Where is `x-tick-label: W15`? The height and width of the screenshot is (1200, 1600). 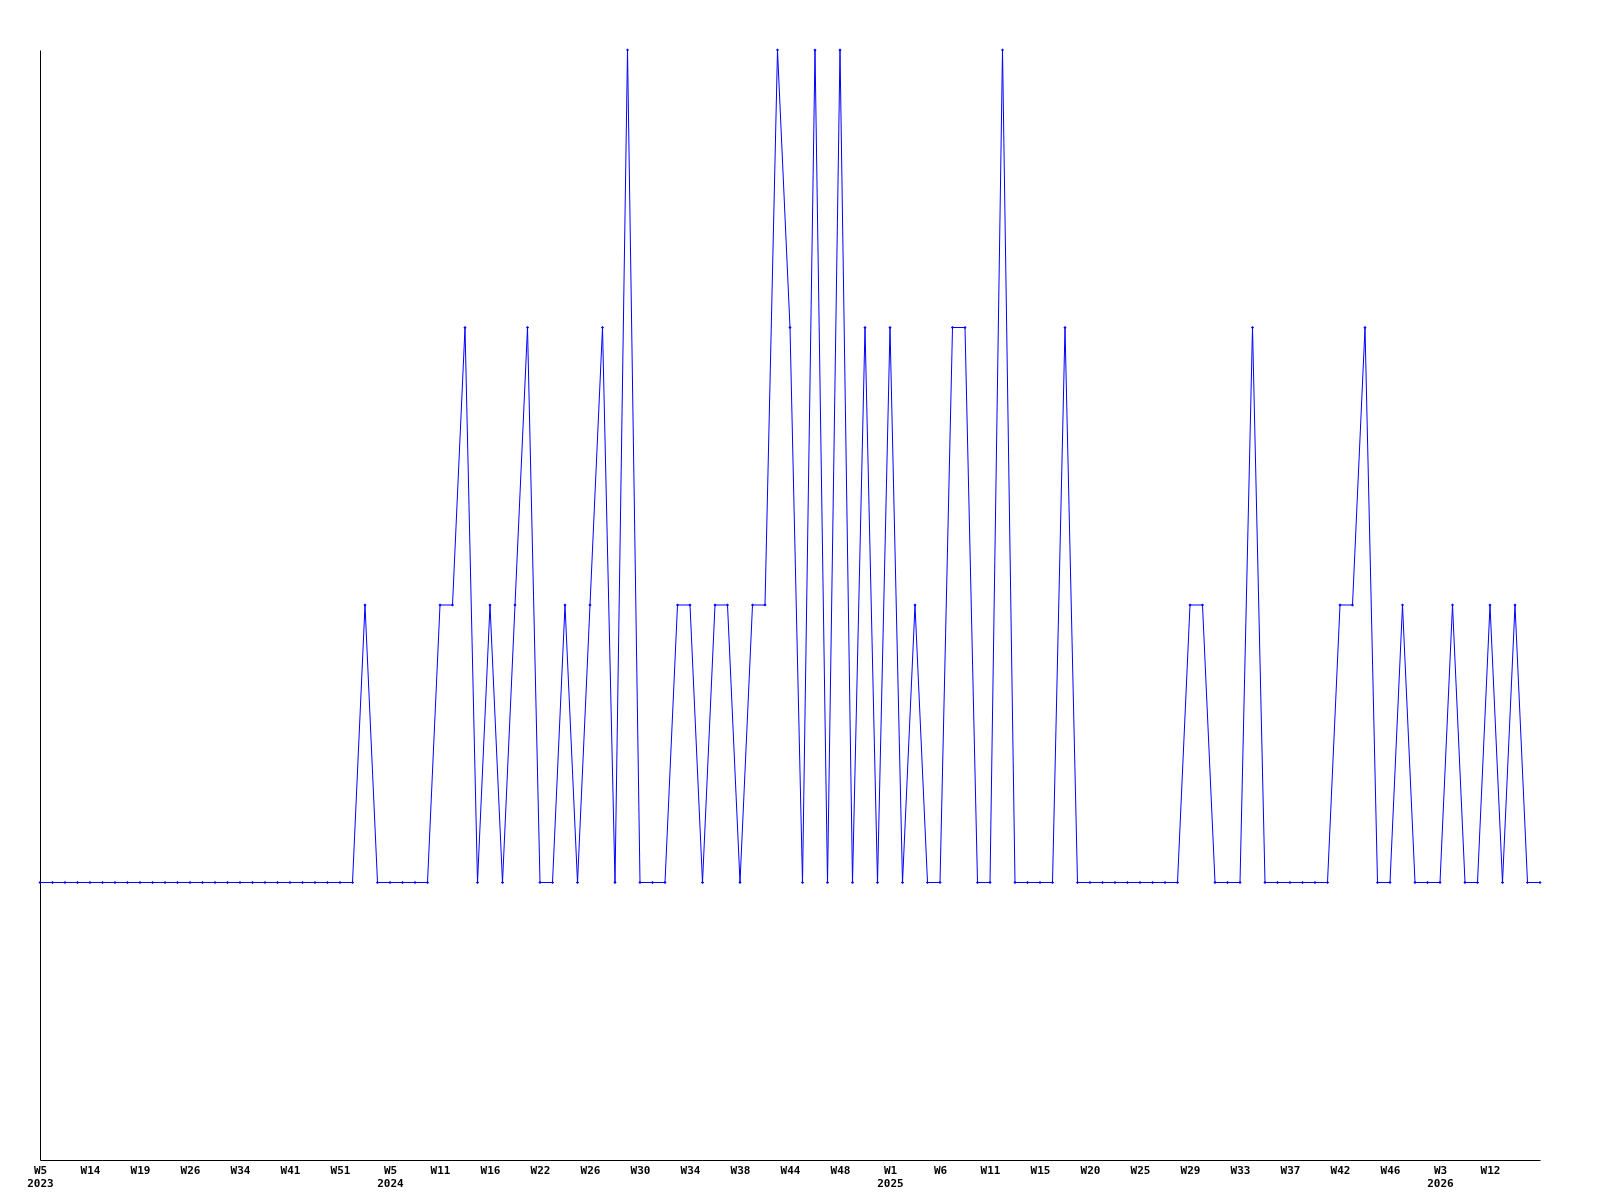 x-tick-label: W15 is located at coordinates (1040, 1170).